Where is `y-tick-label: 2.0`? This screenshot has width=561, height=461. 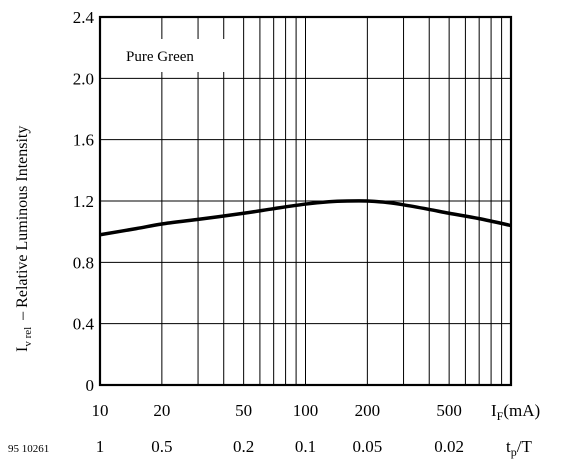 y-tick-label: 2.0 is located at coordinates (83, 78).